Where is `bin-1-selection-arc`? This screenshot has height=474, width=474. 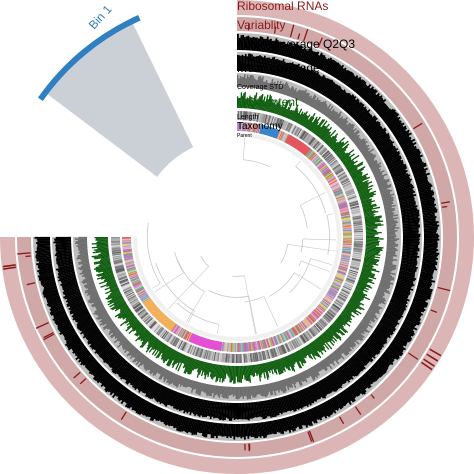 bin-1-selection-arc is located at coordinates (89, 58).